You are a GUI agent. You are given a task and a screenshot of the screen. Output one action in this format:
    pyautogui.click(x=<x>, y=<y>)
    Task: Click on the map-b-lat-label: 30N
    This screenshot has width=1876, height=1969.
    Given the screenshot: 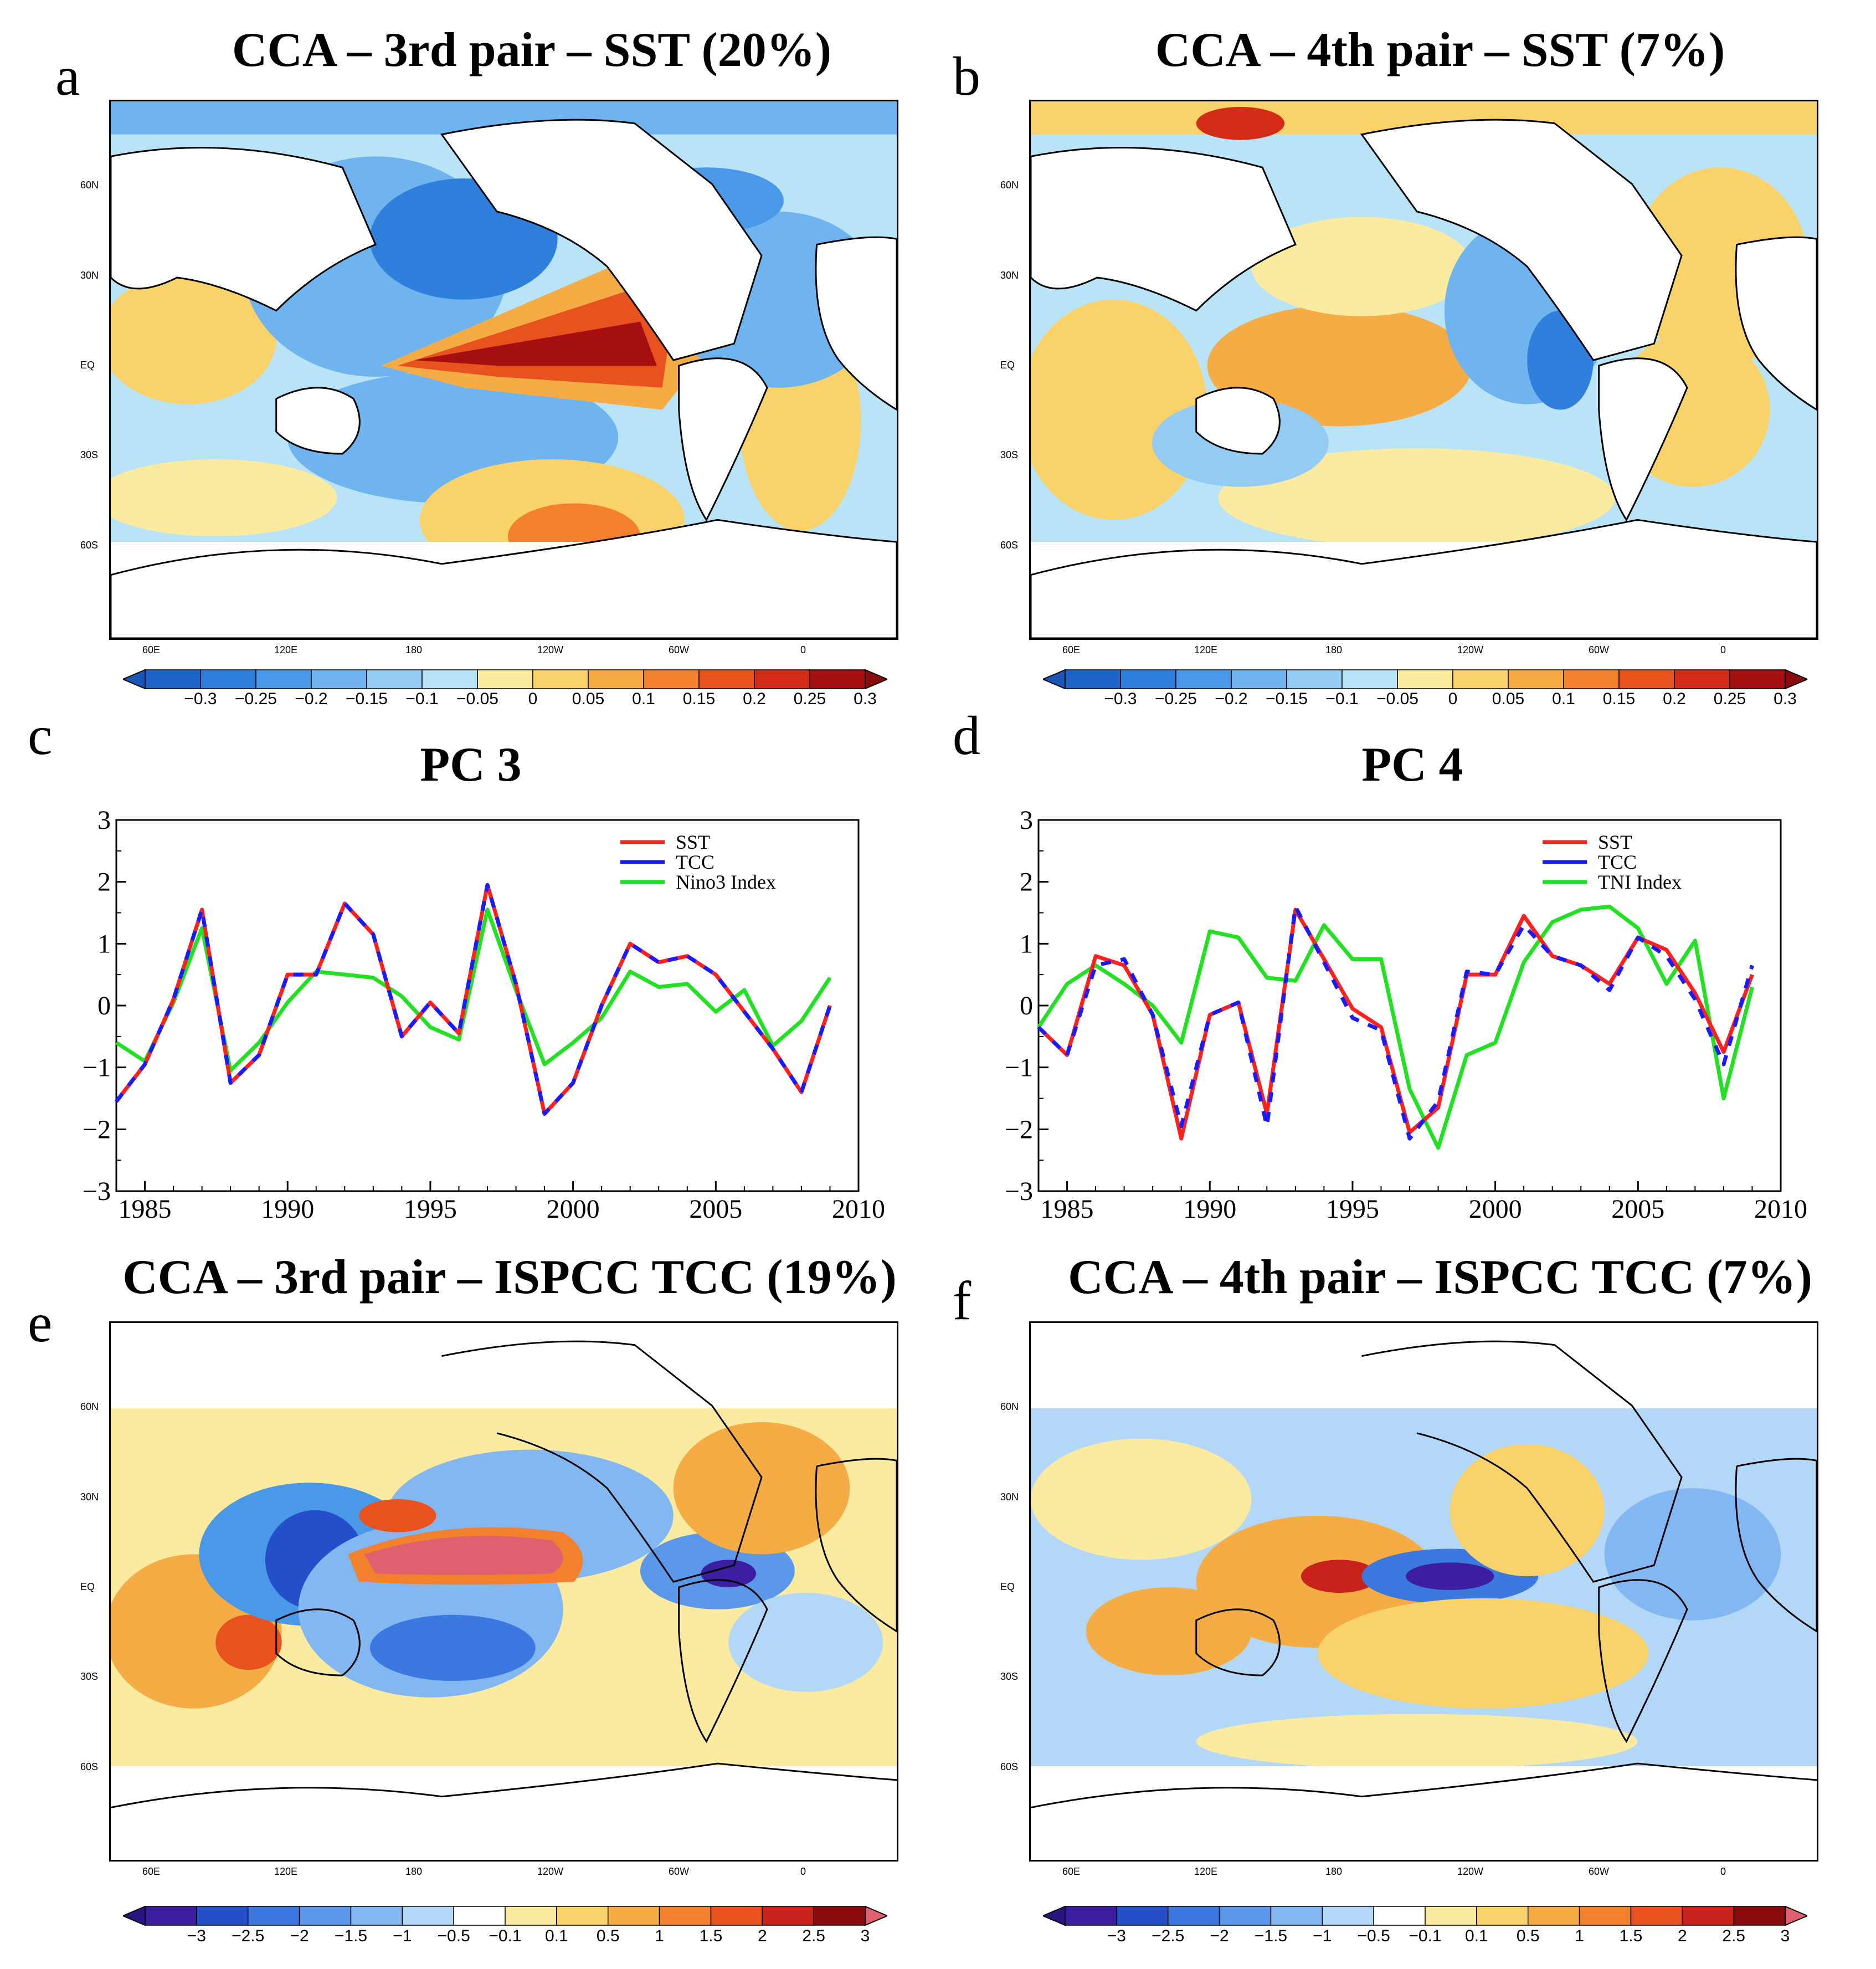 What is the action you would take?
    pyautogui.click(x=1009, y=276)
    